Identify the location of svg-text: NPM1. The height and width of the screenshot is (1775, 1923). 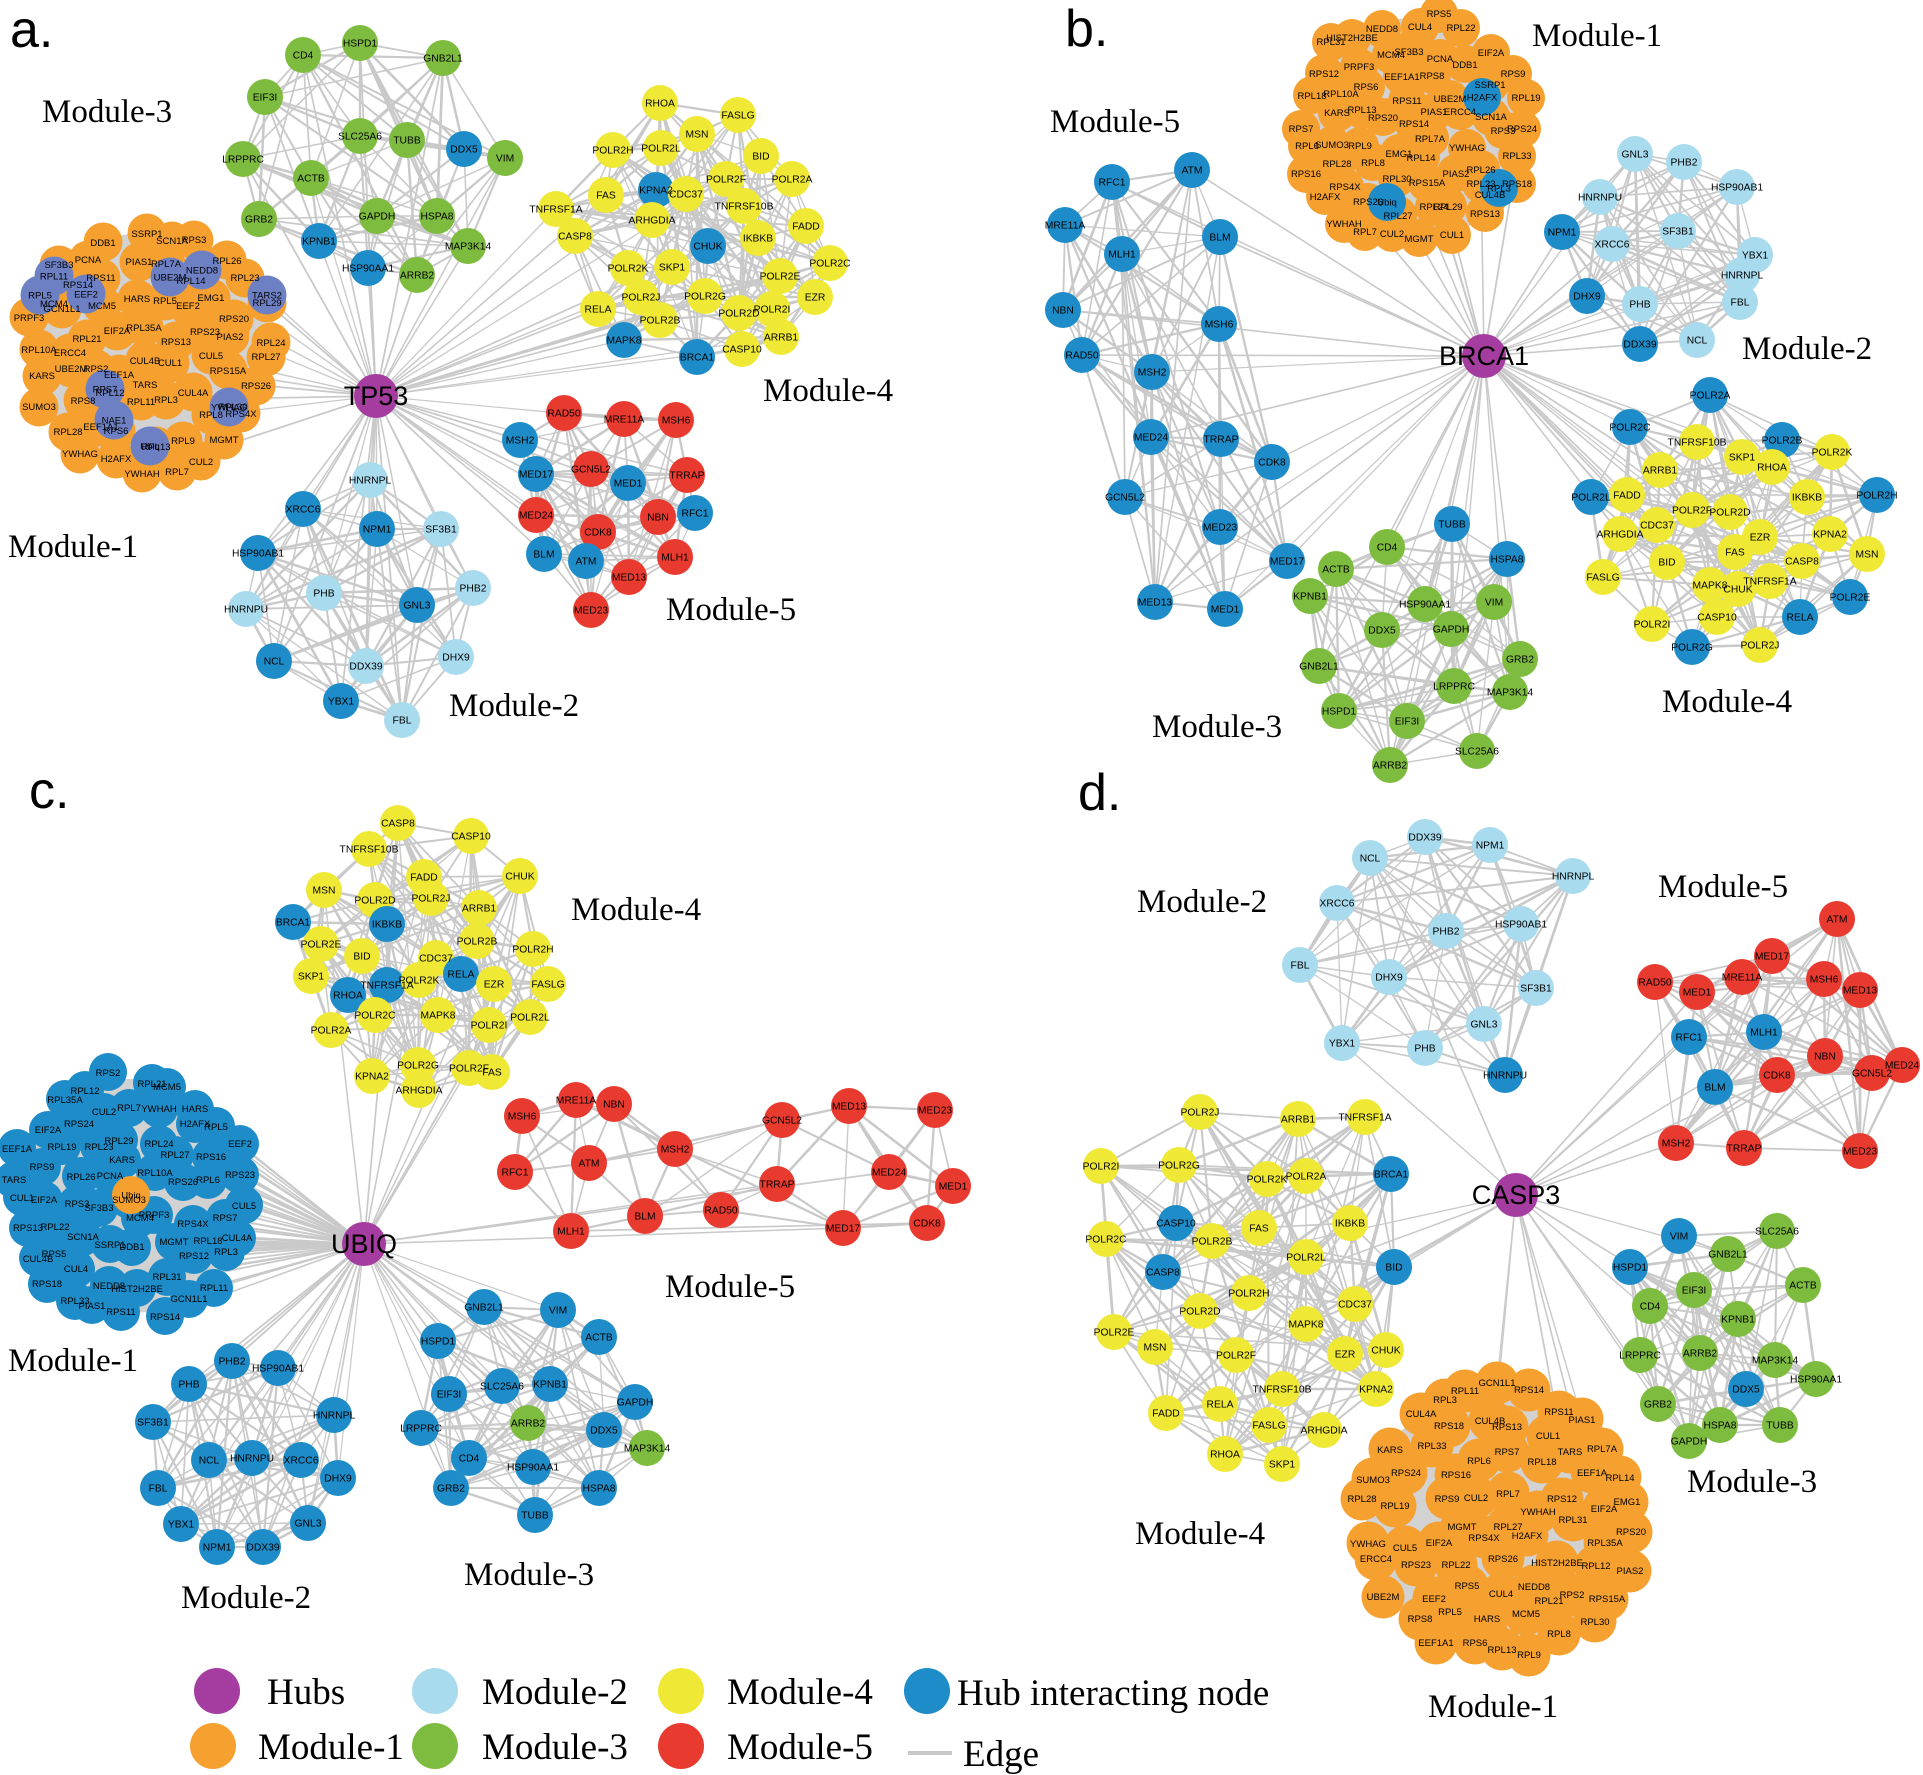
(377, 529).